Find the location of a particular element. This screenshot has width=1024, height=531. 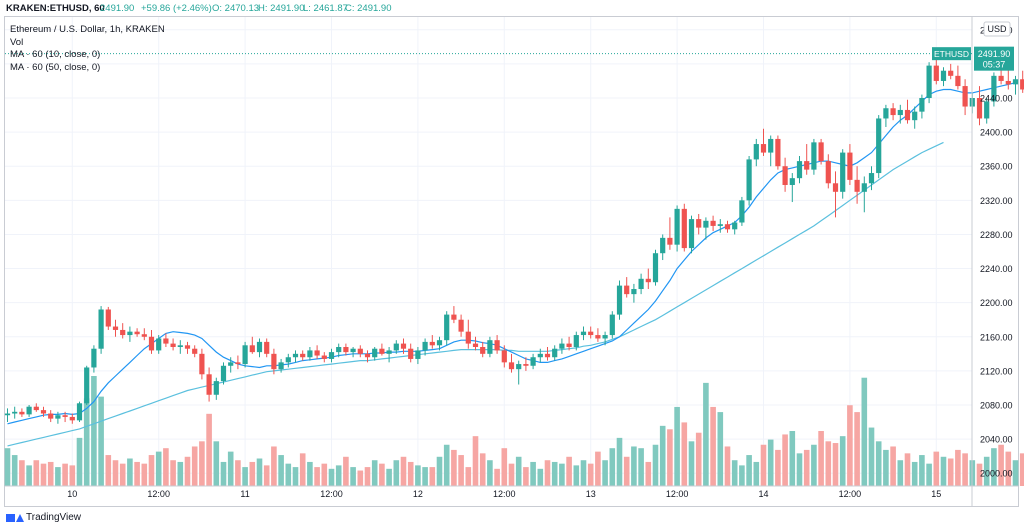

y-tick-label: 2120.00 is located at coordinates (996, 371).